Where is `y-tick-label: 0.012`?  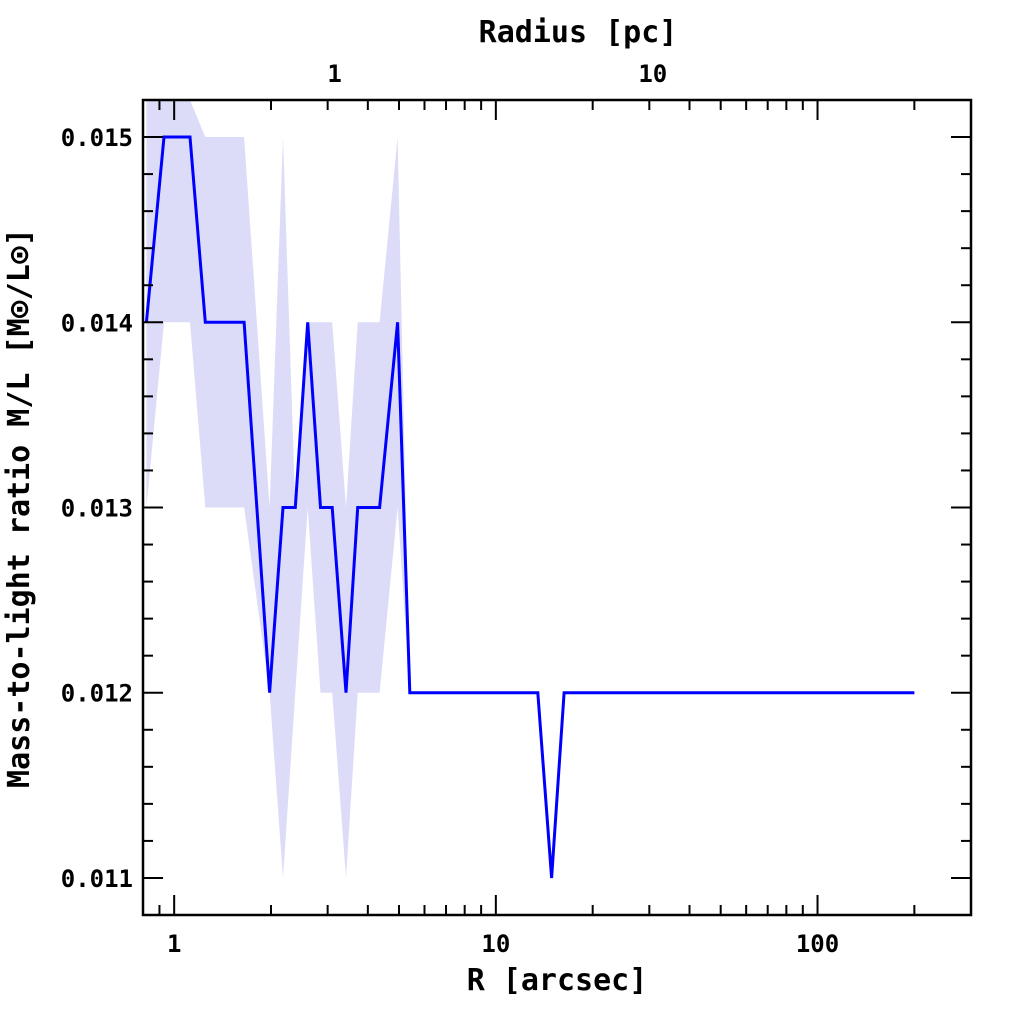
y-tick-label: 0.012 is located at coordinates (97, 694).